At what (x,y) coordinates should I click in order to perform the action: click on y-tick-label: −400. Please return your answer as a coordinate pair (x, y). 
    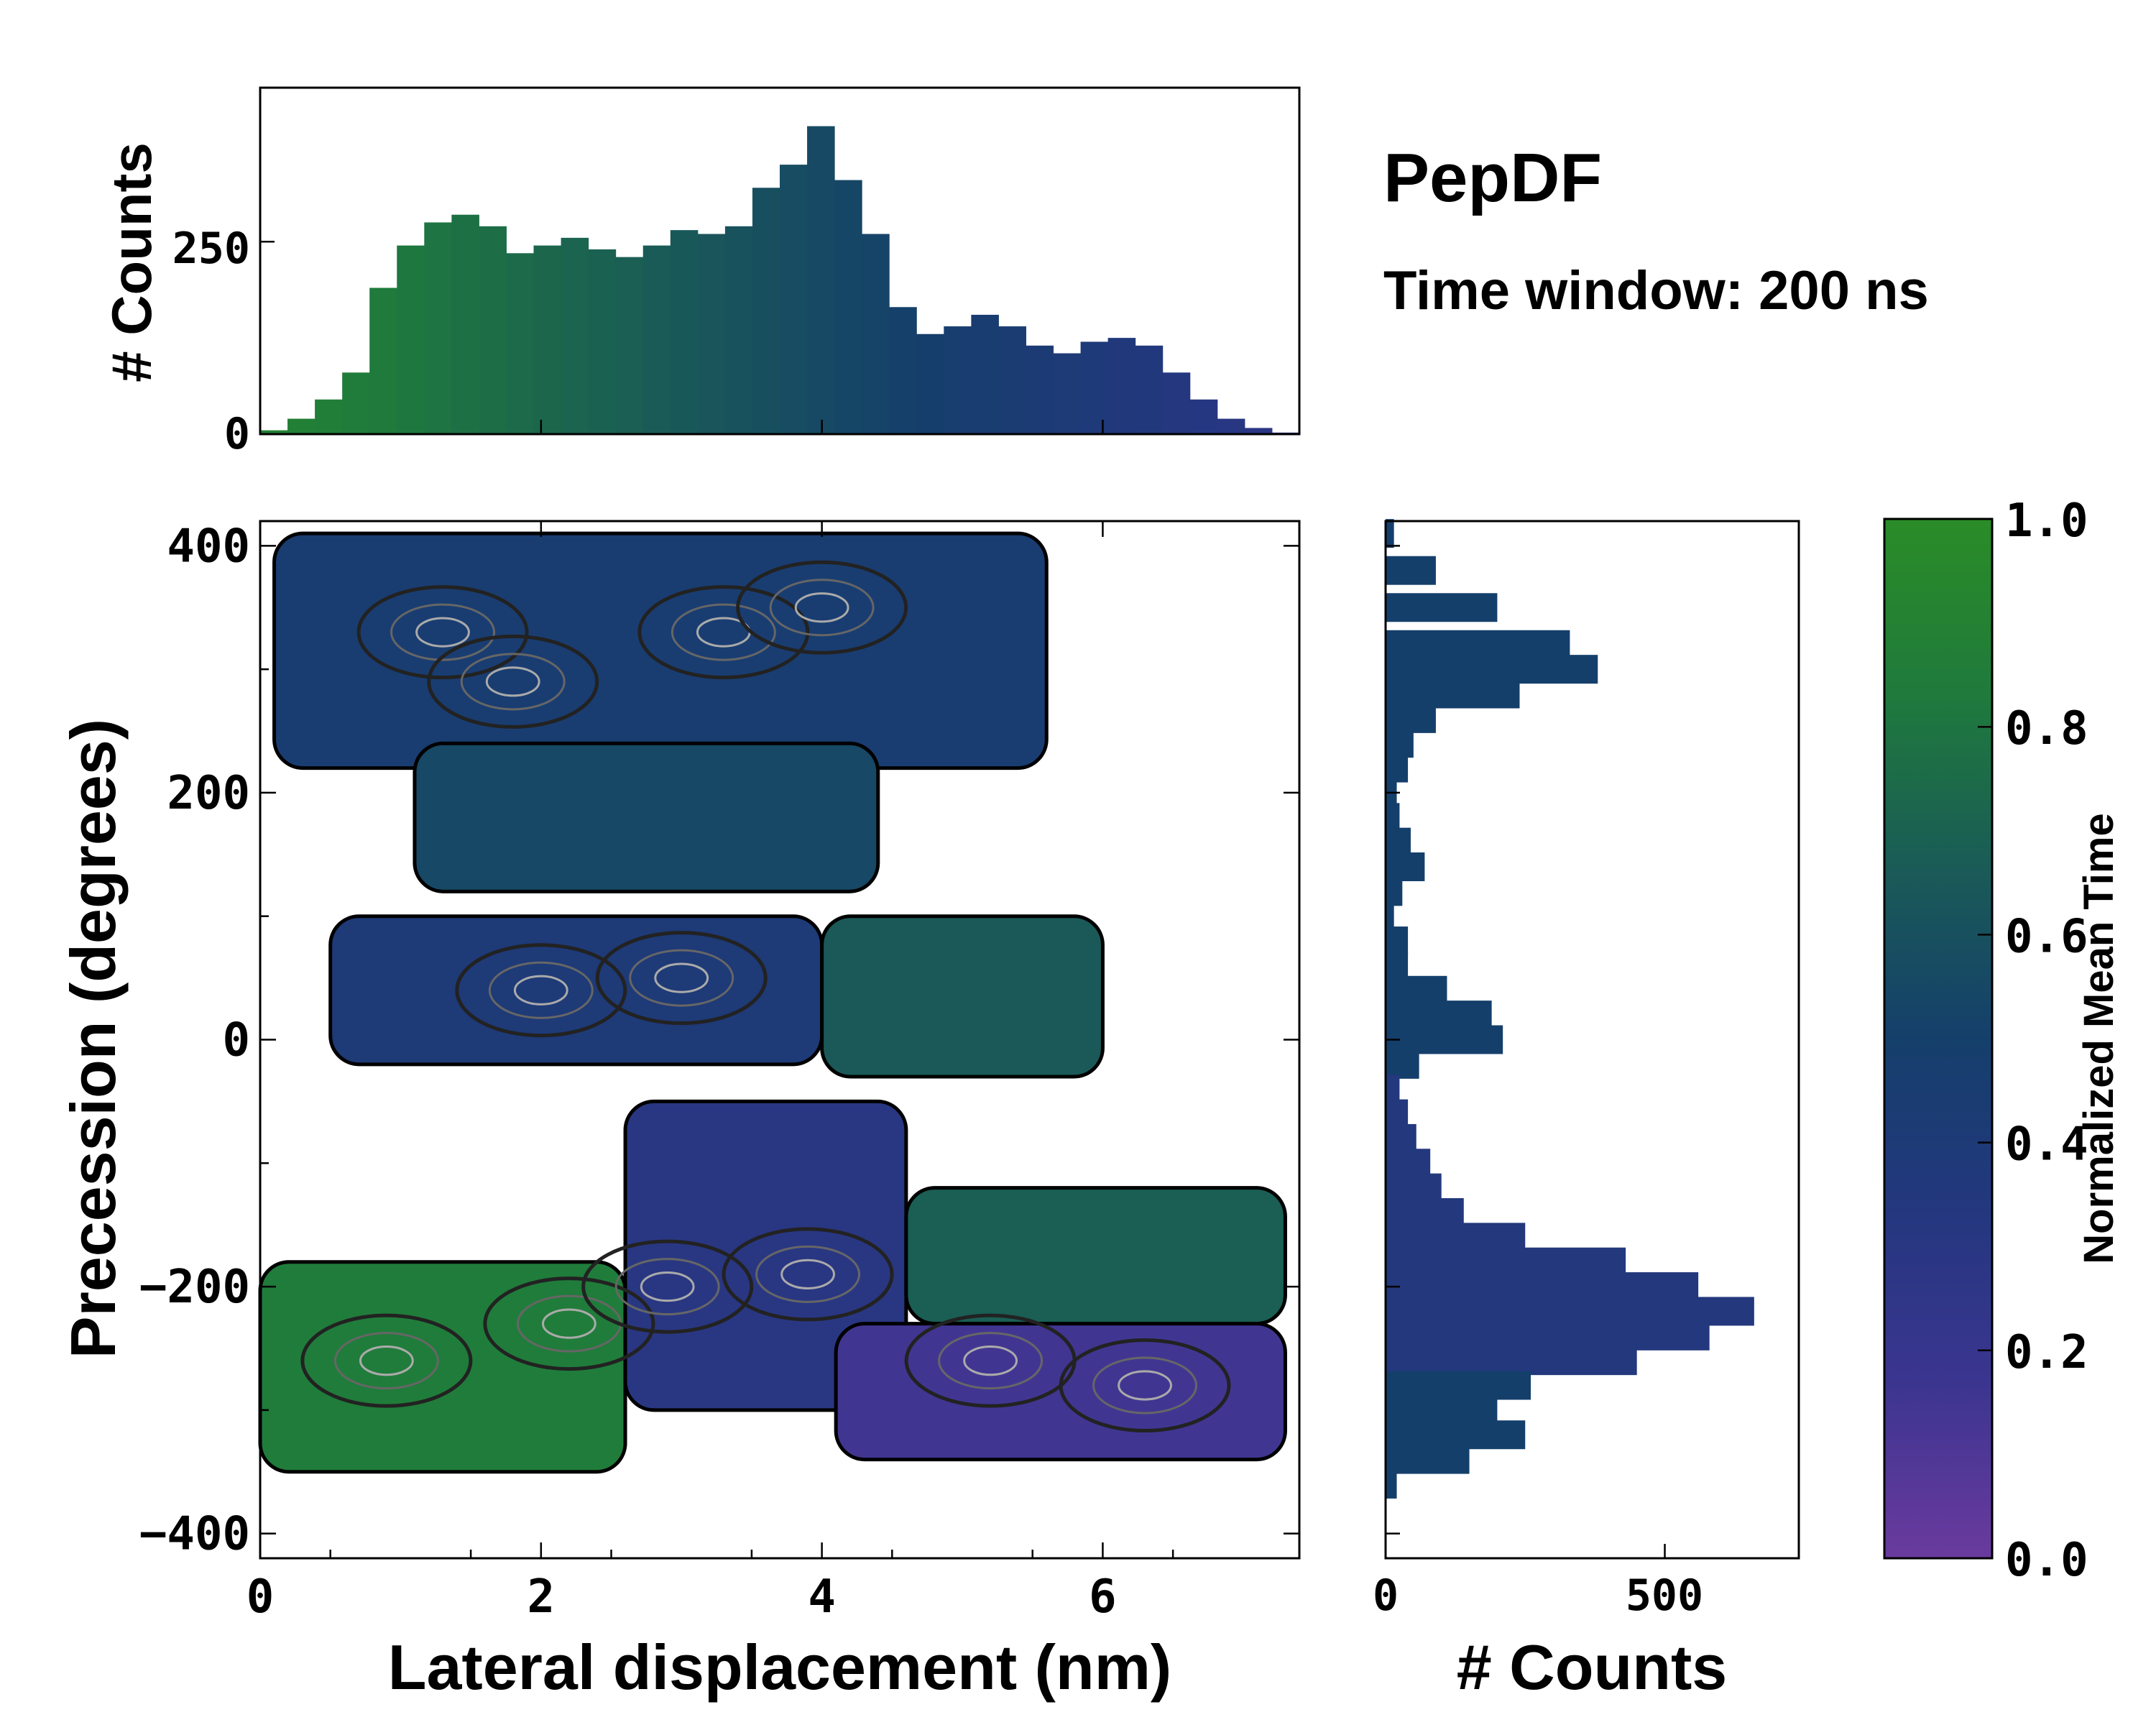
    Looking at the image, I should click on (194, 1534).